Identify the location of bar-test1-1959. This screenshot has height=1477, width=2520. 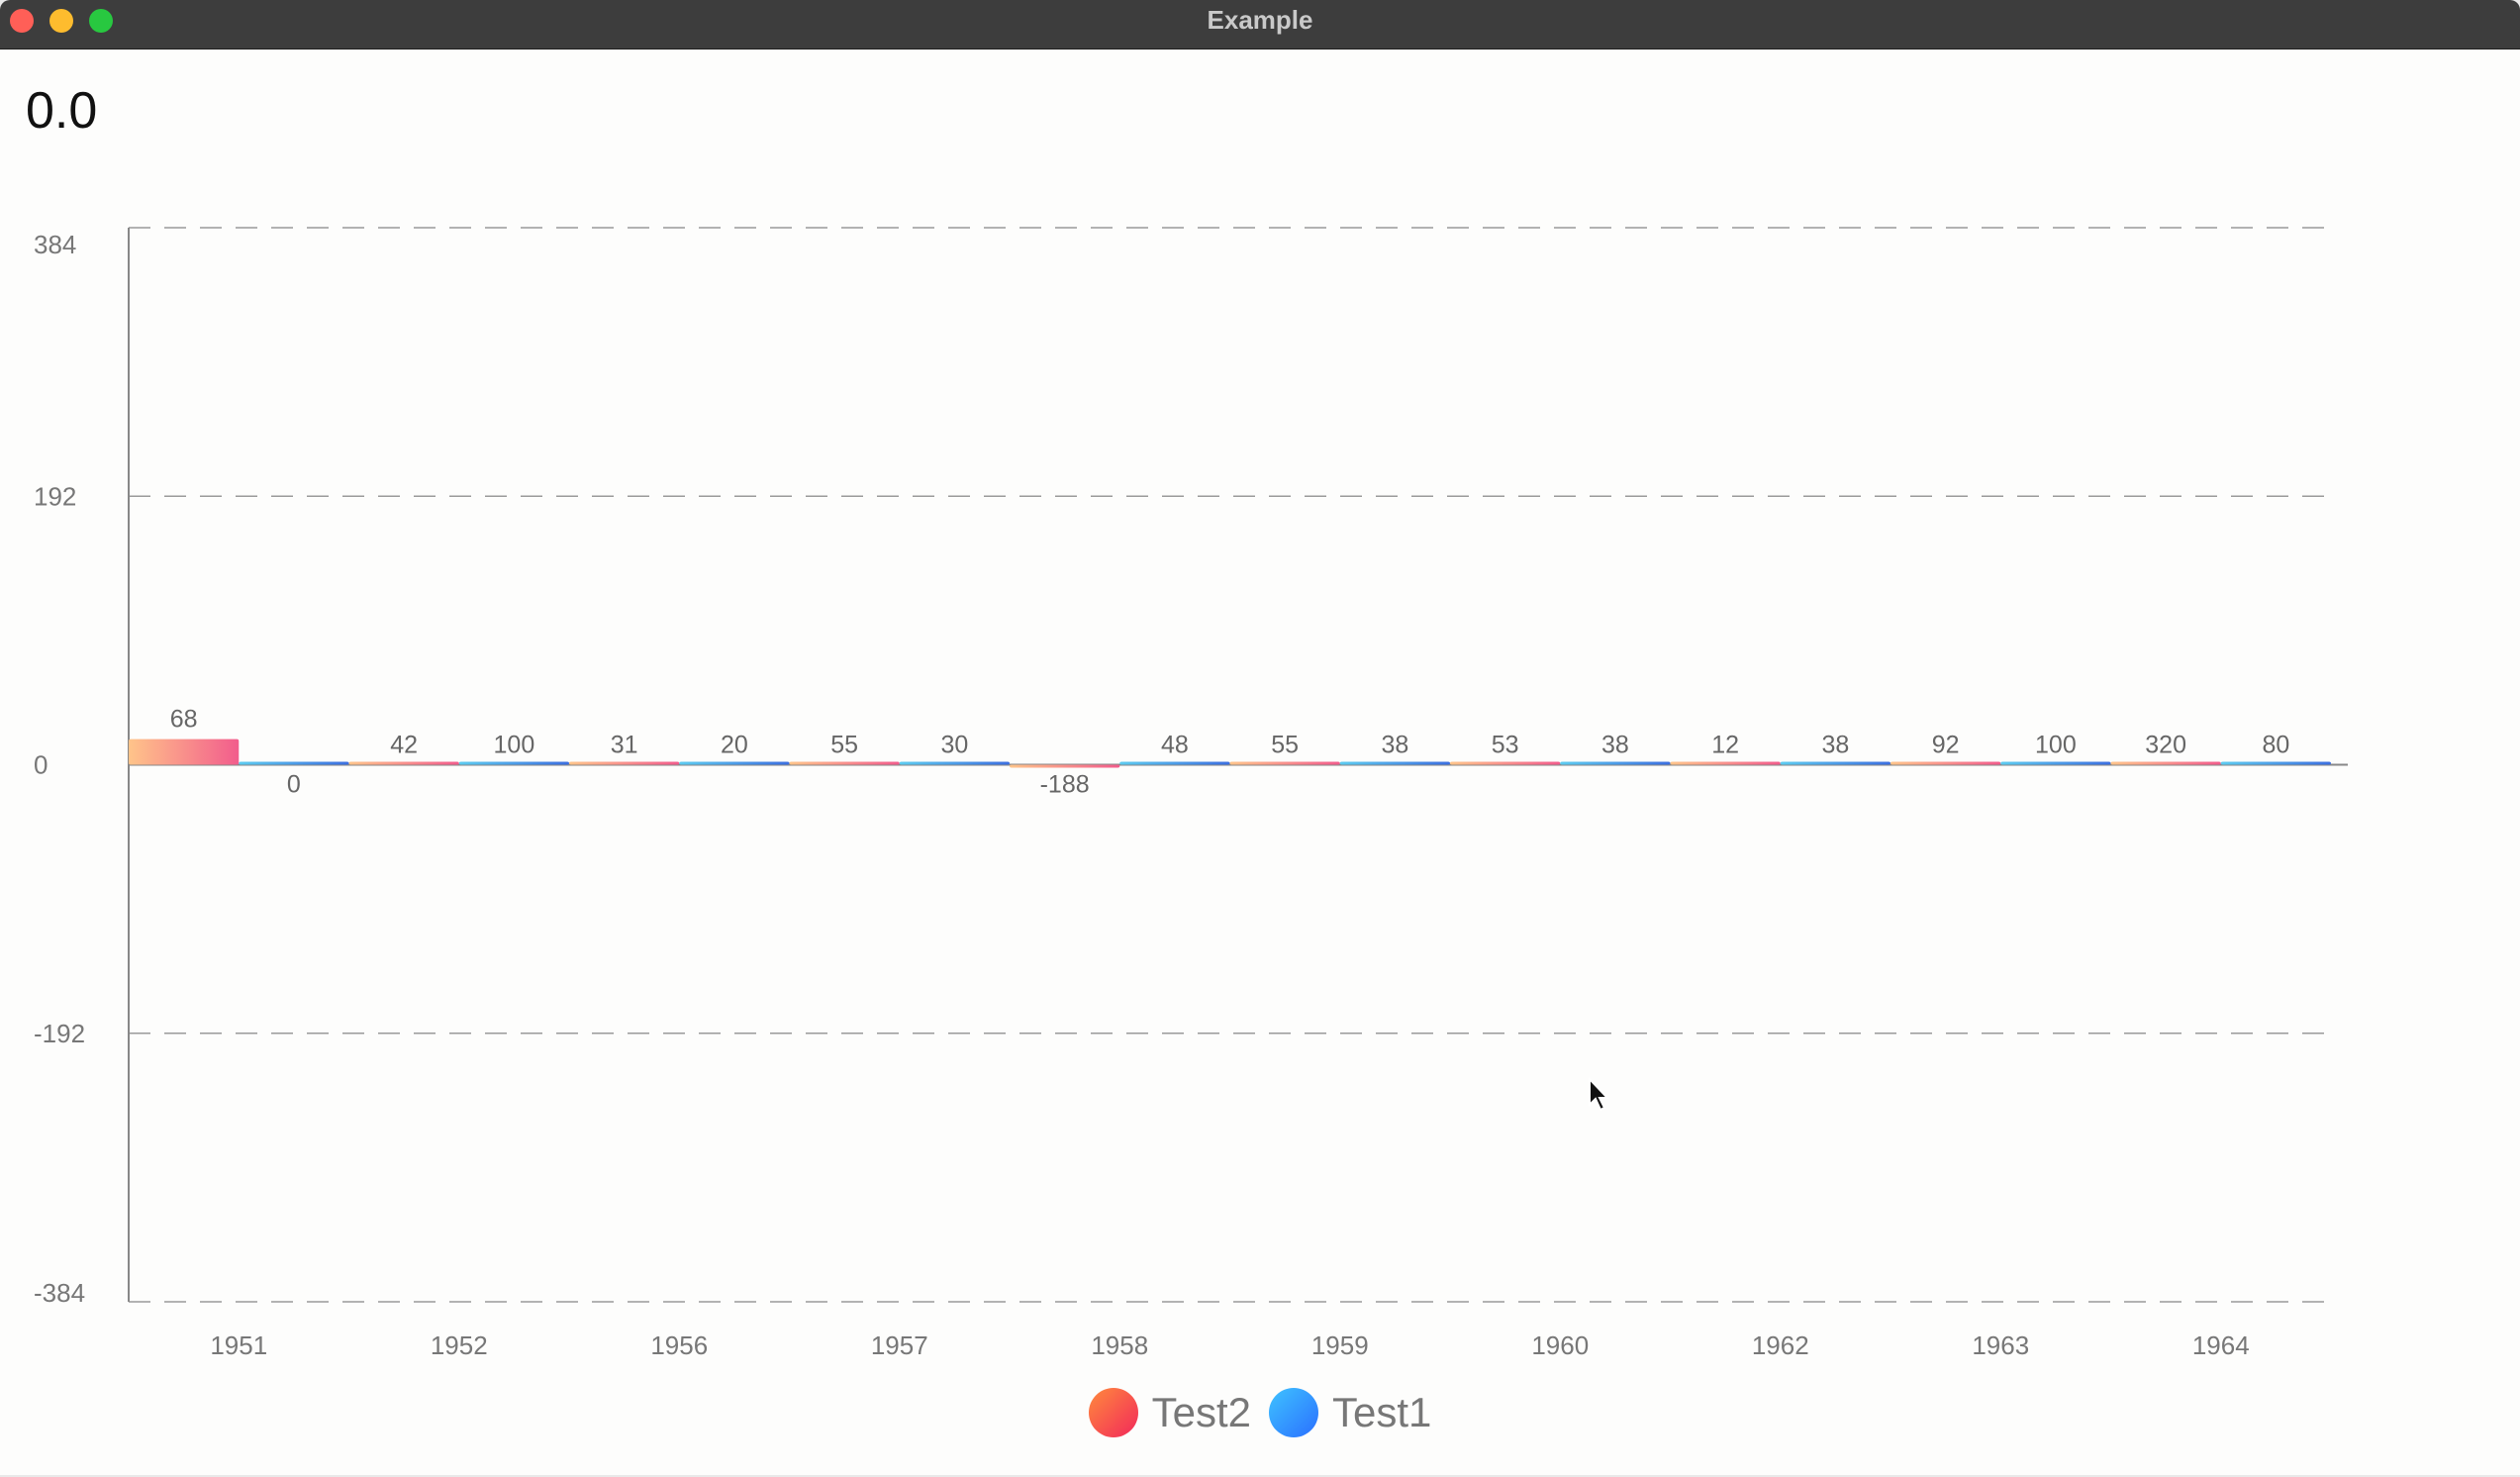
(1394, 763).